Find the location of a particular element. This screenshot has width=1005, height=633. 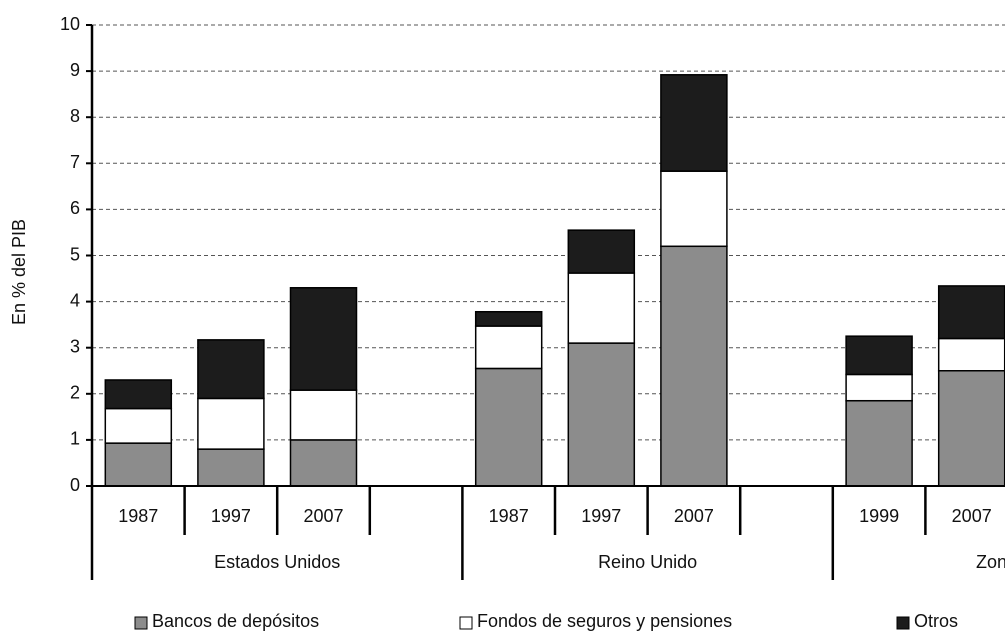

y-tick-label: 5 is located at coordinates (75, 254).